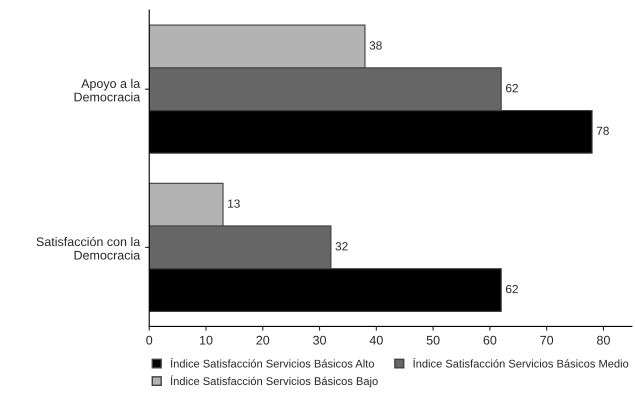 Image resolution: width=635 pixels, height=403 pixels. Describe the element at coordinates (206, 340) in the screenshot. I see `x-tick-label: 10` at that location.